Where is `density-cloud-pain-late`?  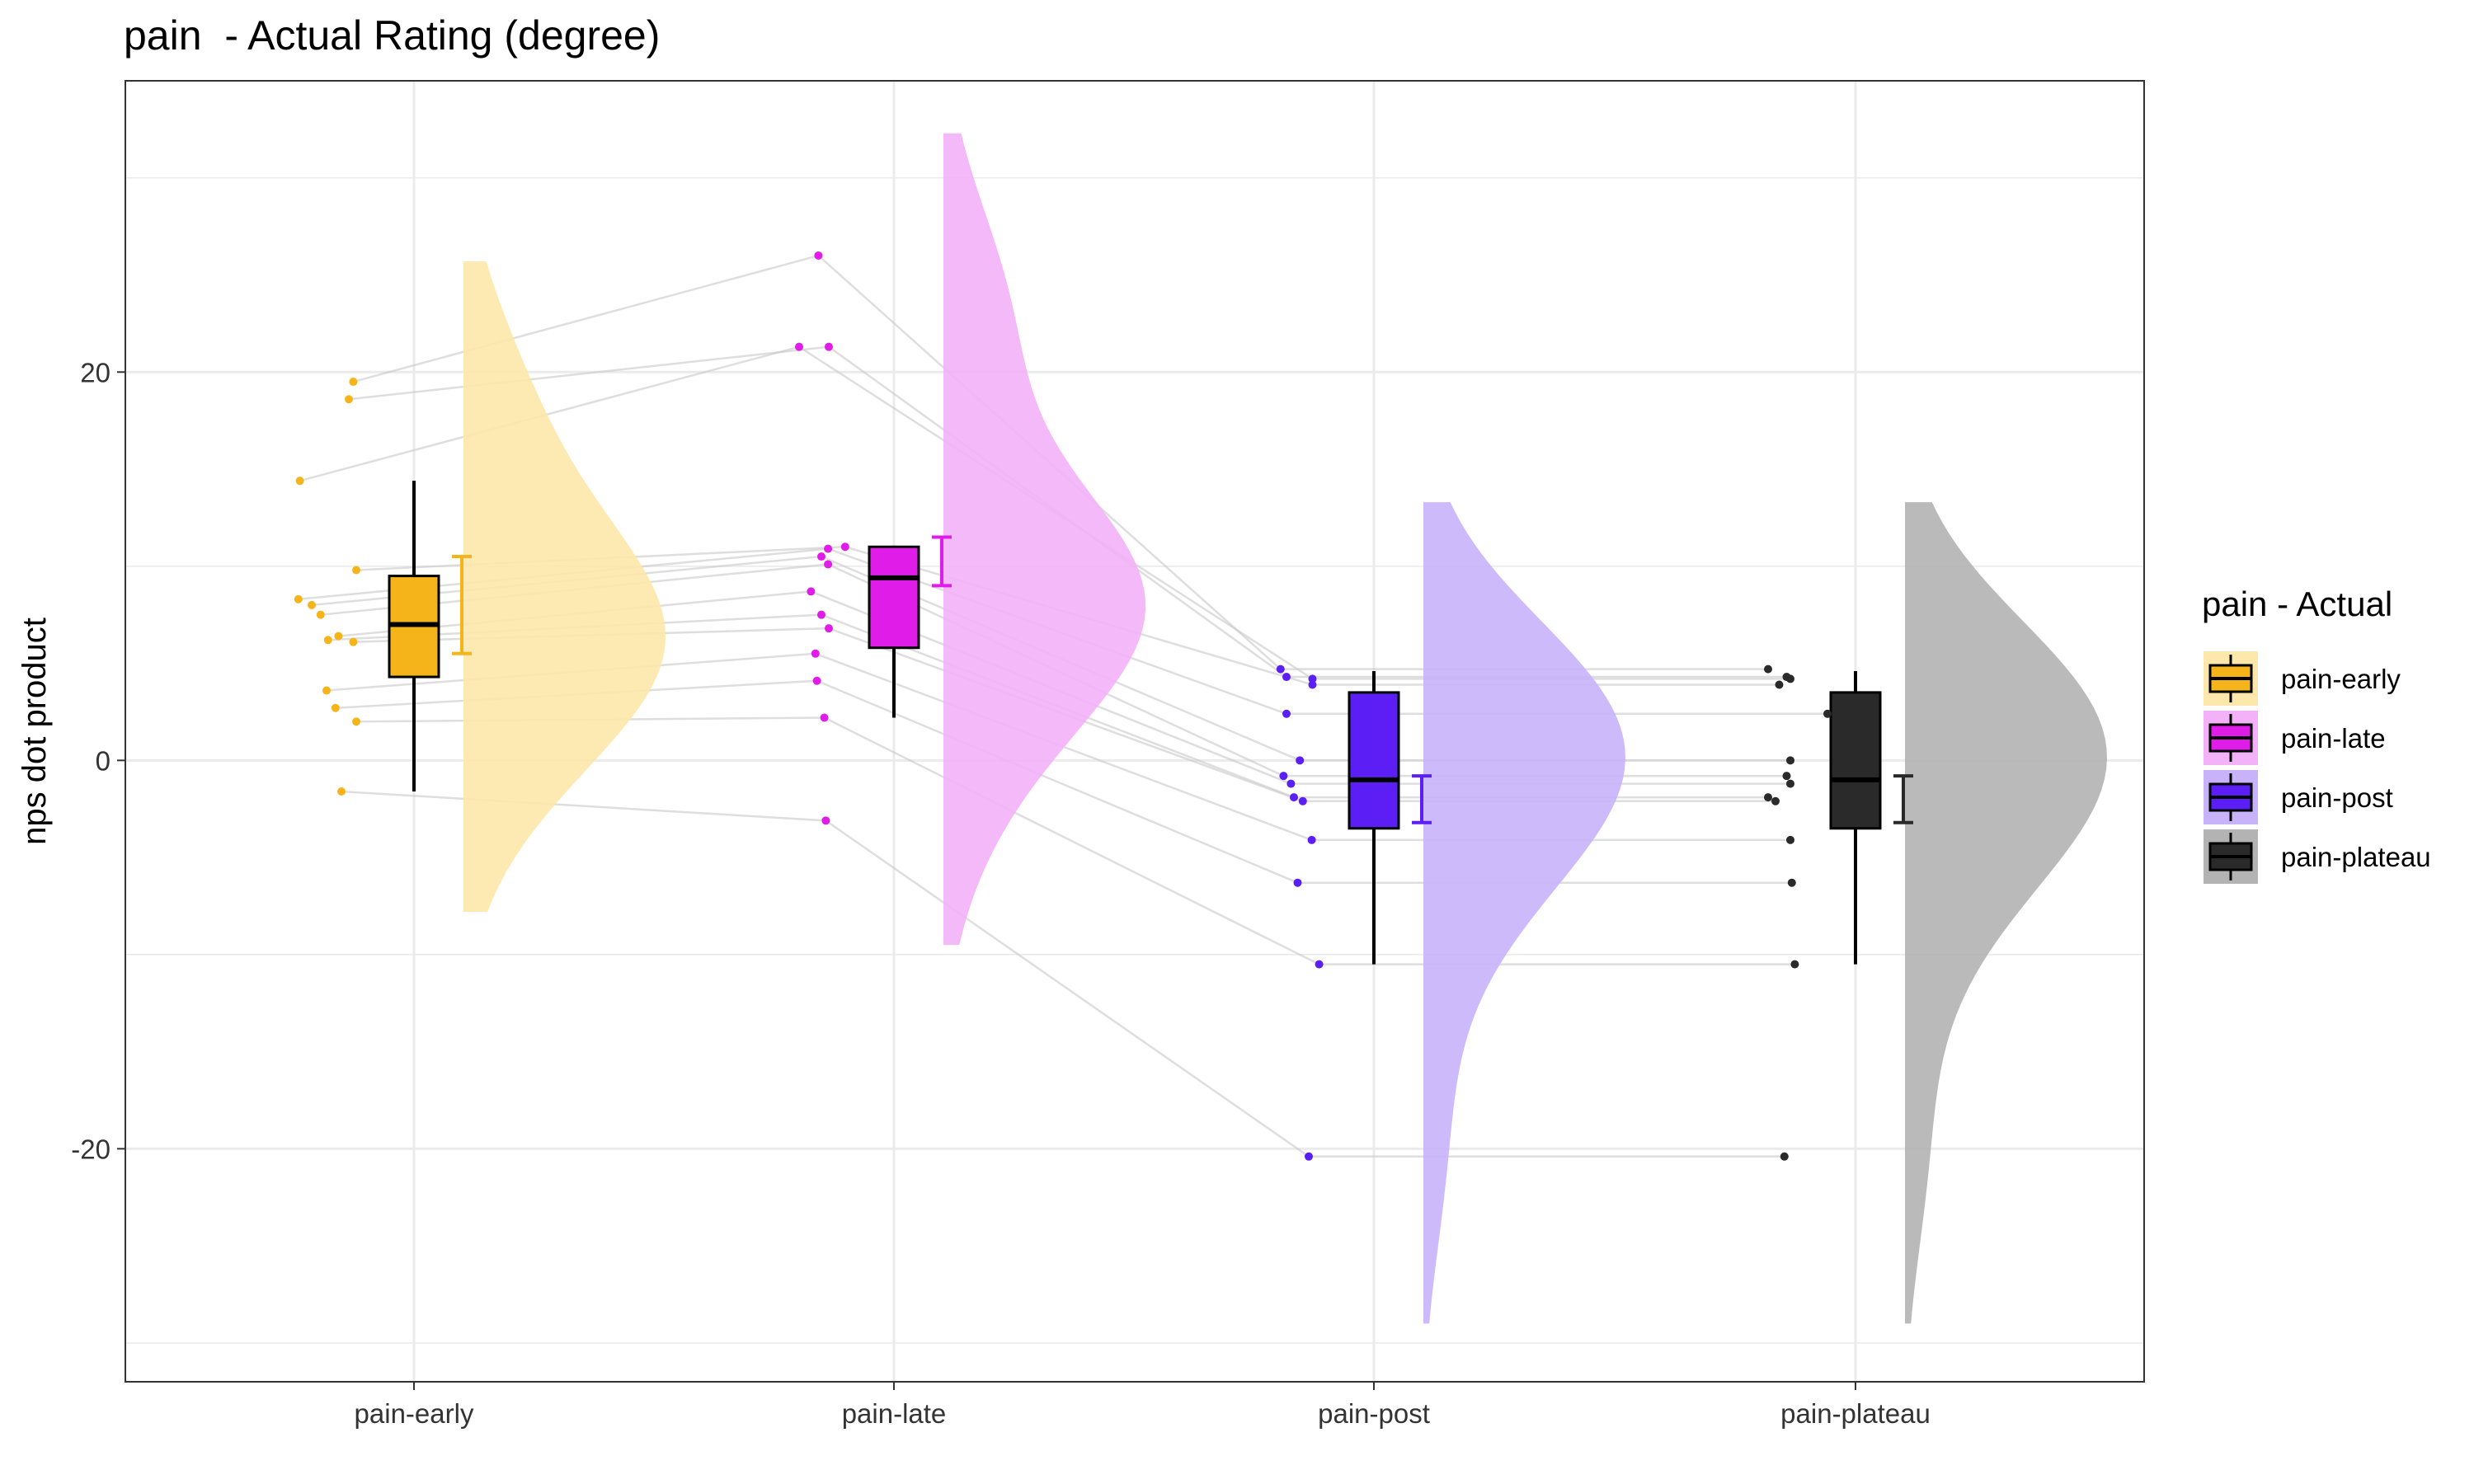
density-cloud-pain-late is located at coordinates (1044, 539).